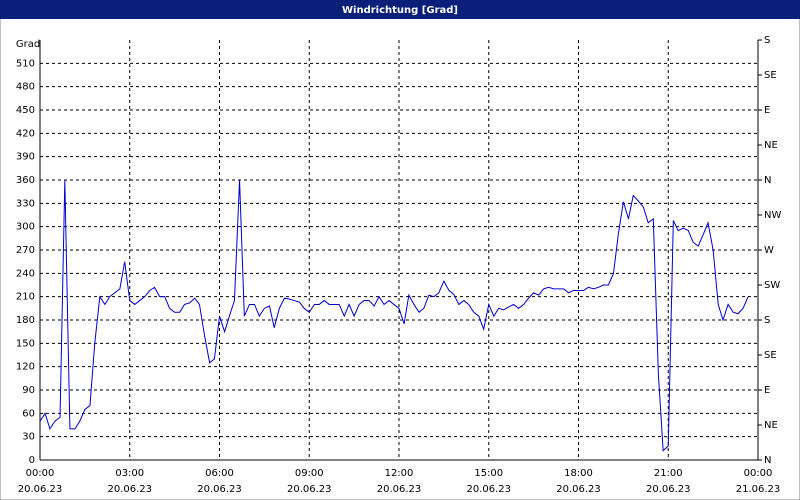 This screenshot has height=500, width=800. I want to click on y-tick-label: 270, so click(25, 250).